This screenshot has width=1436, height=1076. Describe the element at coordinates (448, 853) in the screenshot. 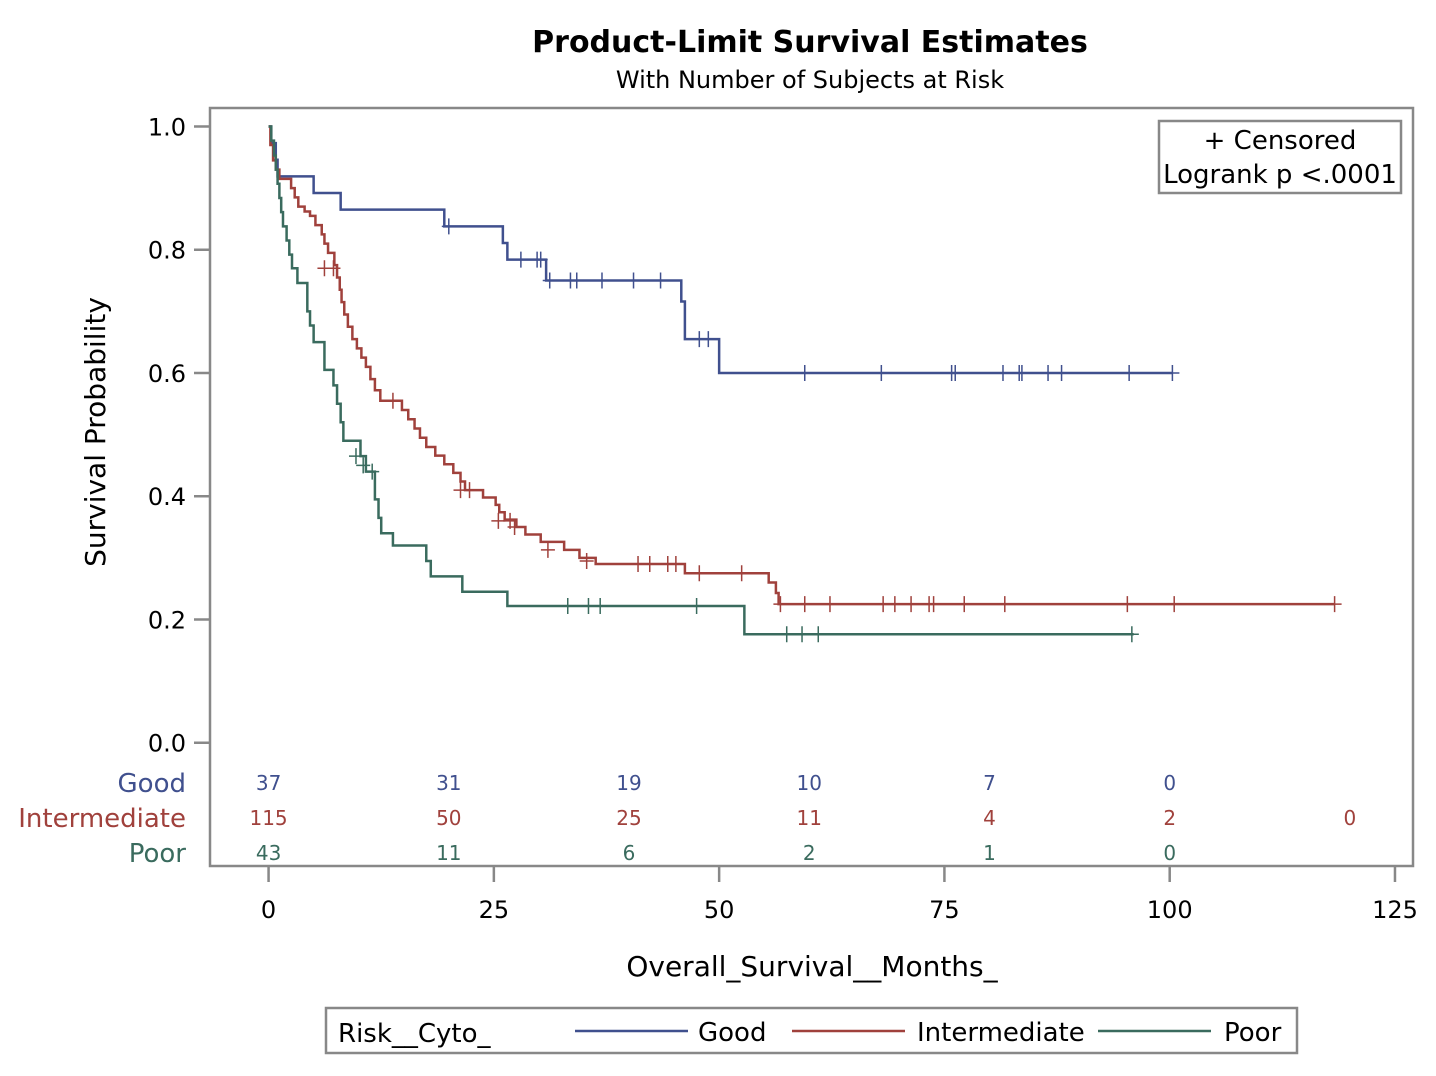

I see `at-risk-count: 11` at that location.